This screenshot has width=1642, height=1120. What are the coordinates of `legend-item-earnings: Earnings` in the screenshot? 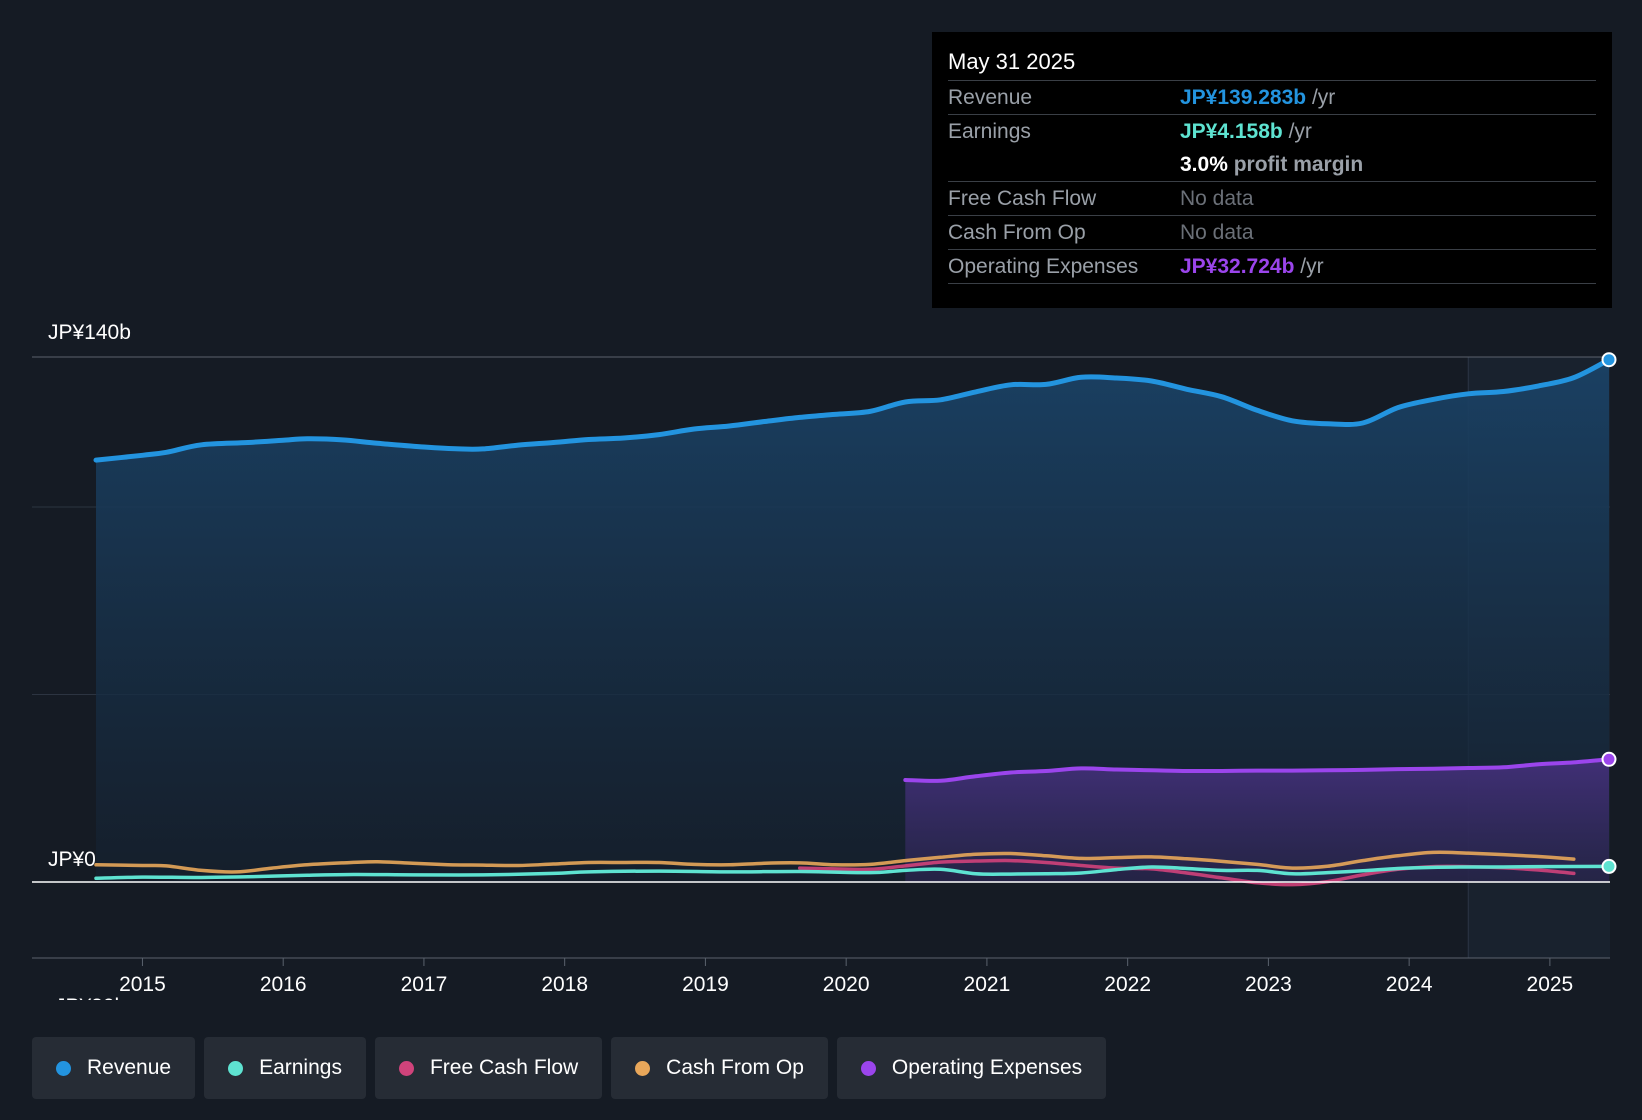 It's located at (285, 1068).